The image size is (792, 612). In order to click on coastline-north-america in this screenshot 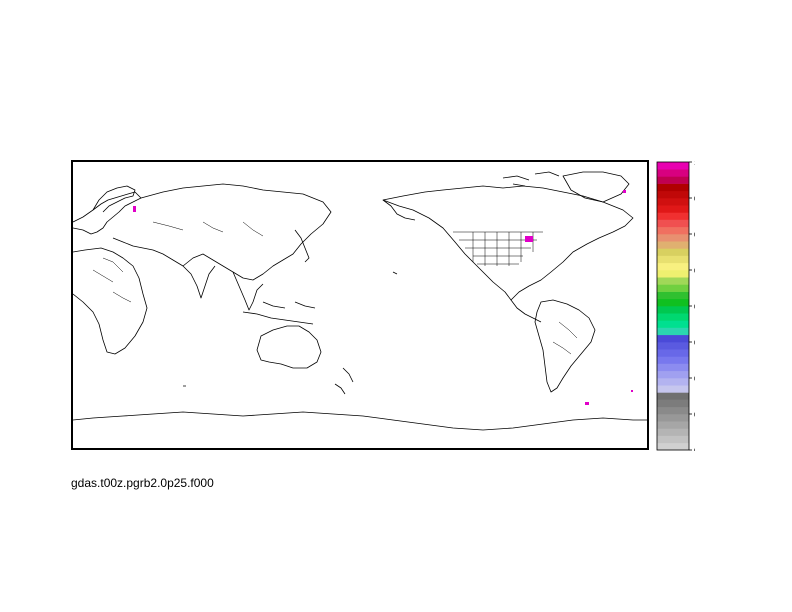, I will do `click(508, 243)`.